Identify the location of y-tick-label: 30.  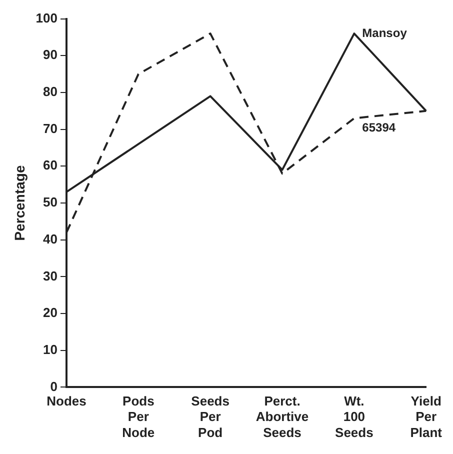
(50, 276).